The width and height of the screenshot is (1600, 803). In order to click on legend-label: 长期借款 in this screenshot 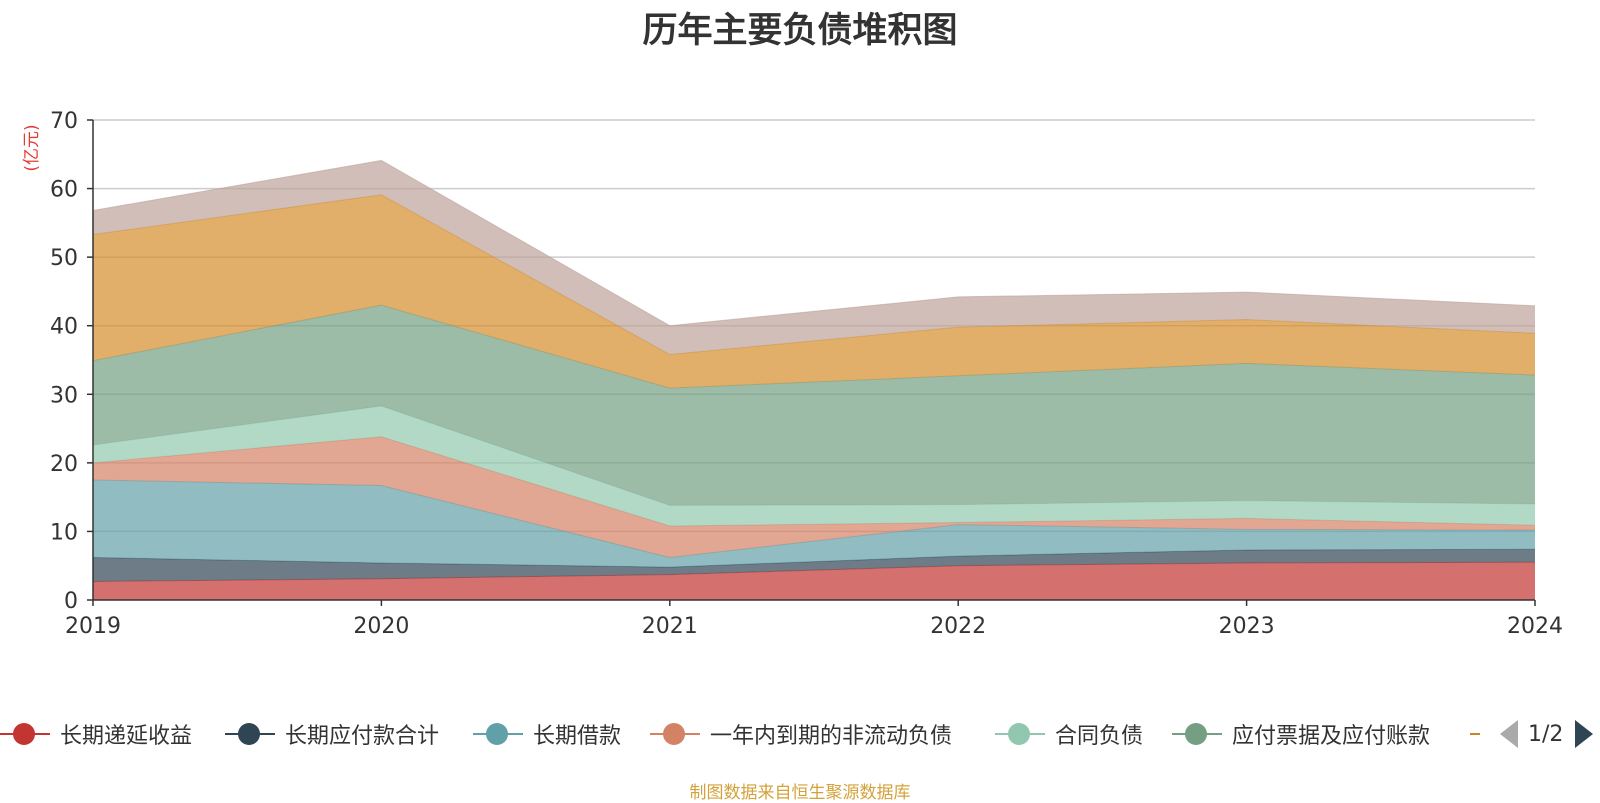, I will do `click(577, 736)`.